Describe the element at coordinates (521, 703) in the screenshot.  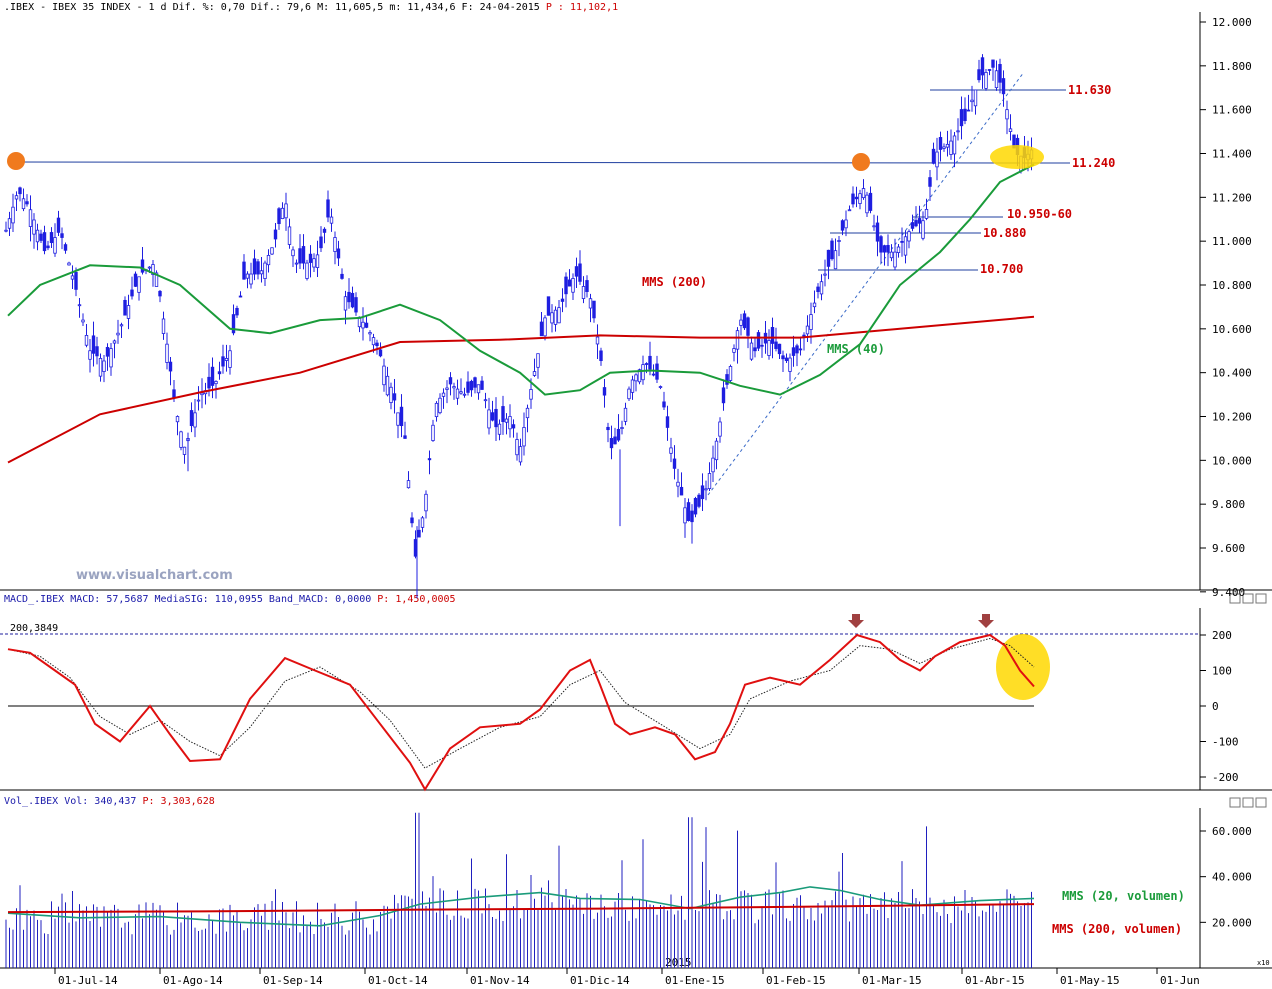
I see `macd-signal-line` at that location.